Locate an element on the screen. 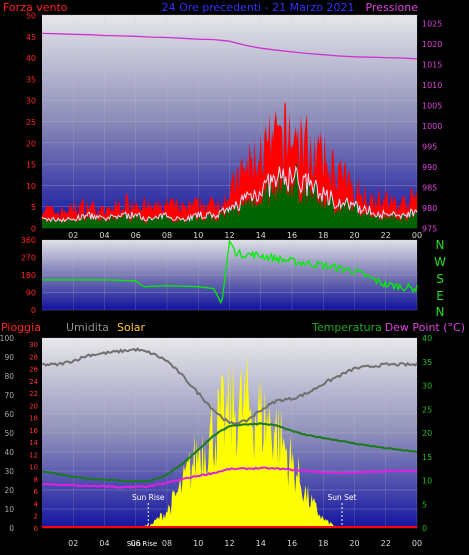 Image resolution: width=469 pixels, height=555 pixels. temperature-tick-label: 40 is located at coordinates (427, 338).